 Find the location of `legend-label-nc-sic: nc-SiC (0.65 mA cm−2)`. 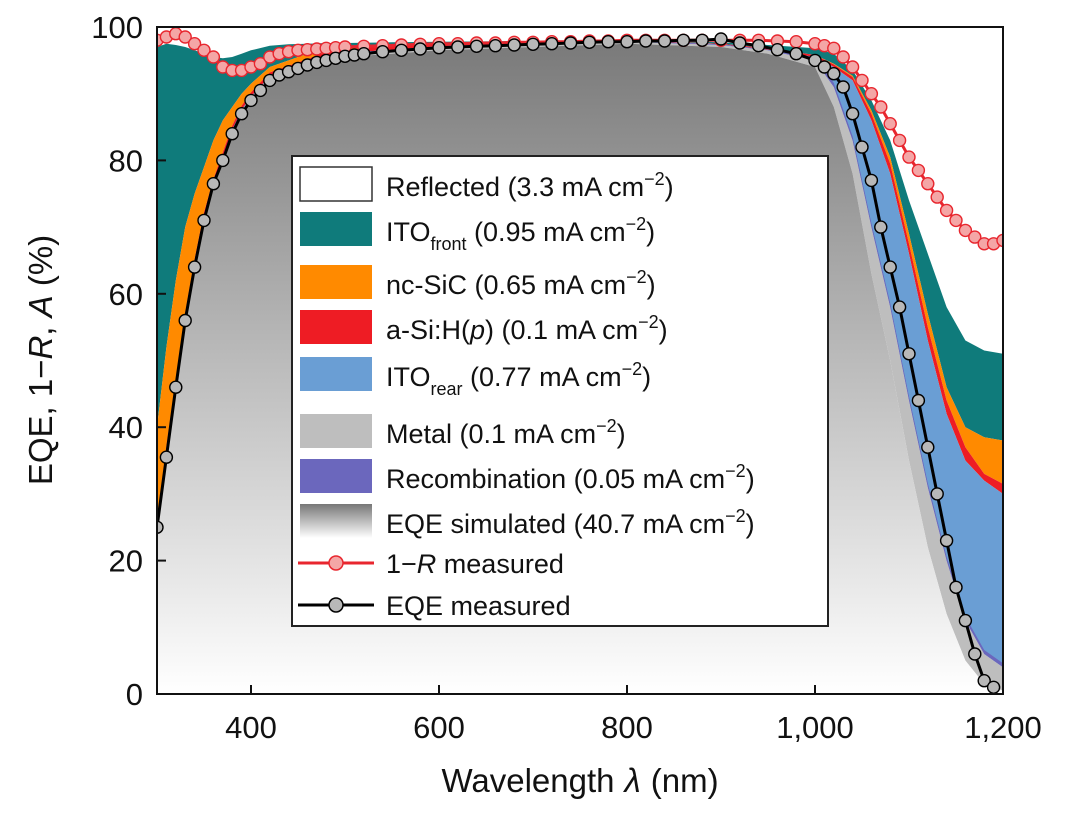

legend-label-nc-sic: nc-SiC (0.65 mA cm−2) is located at coordinates (521, 283).